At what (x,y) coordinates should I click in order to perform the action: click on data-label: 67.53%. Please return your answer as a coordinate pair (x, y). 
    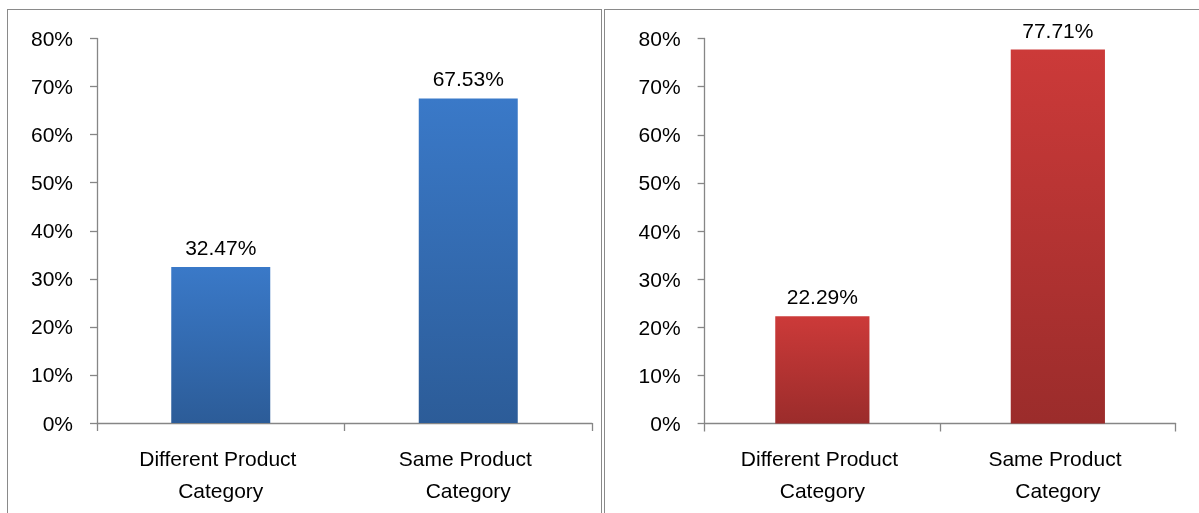
    Looking at the image, I should click on (468, 79).